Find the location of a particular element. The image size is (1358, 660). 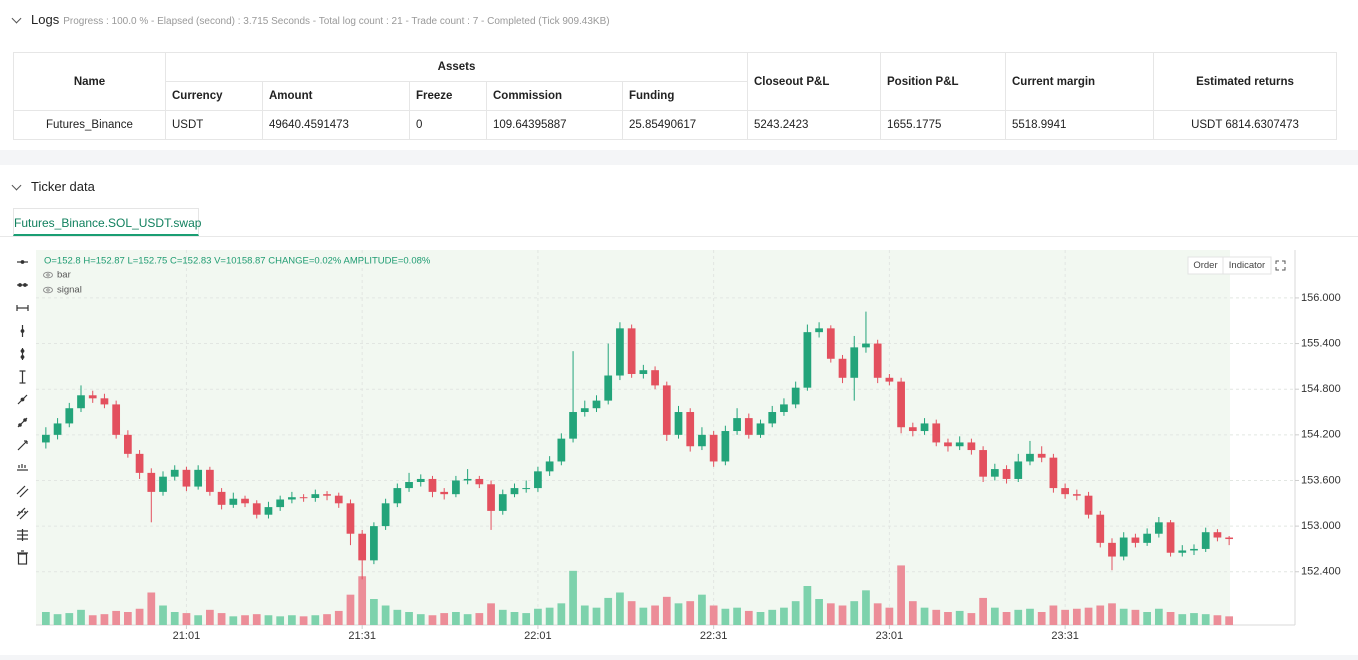

series-label: bar is located at coordinates (64, 275).